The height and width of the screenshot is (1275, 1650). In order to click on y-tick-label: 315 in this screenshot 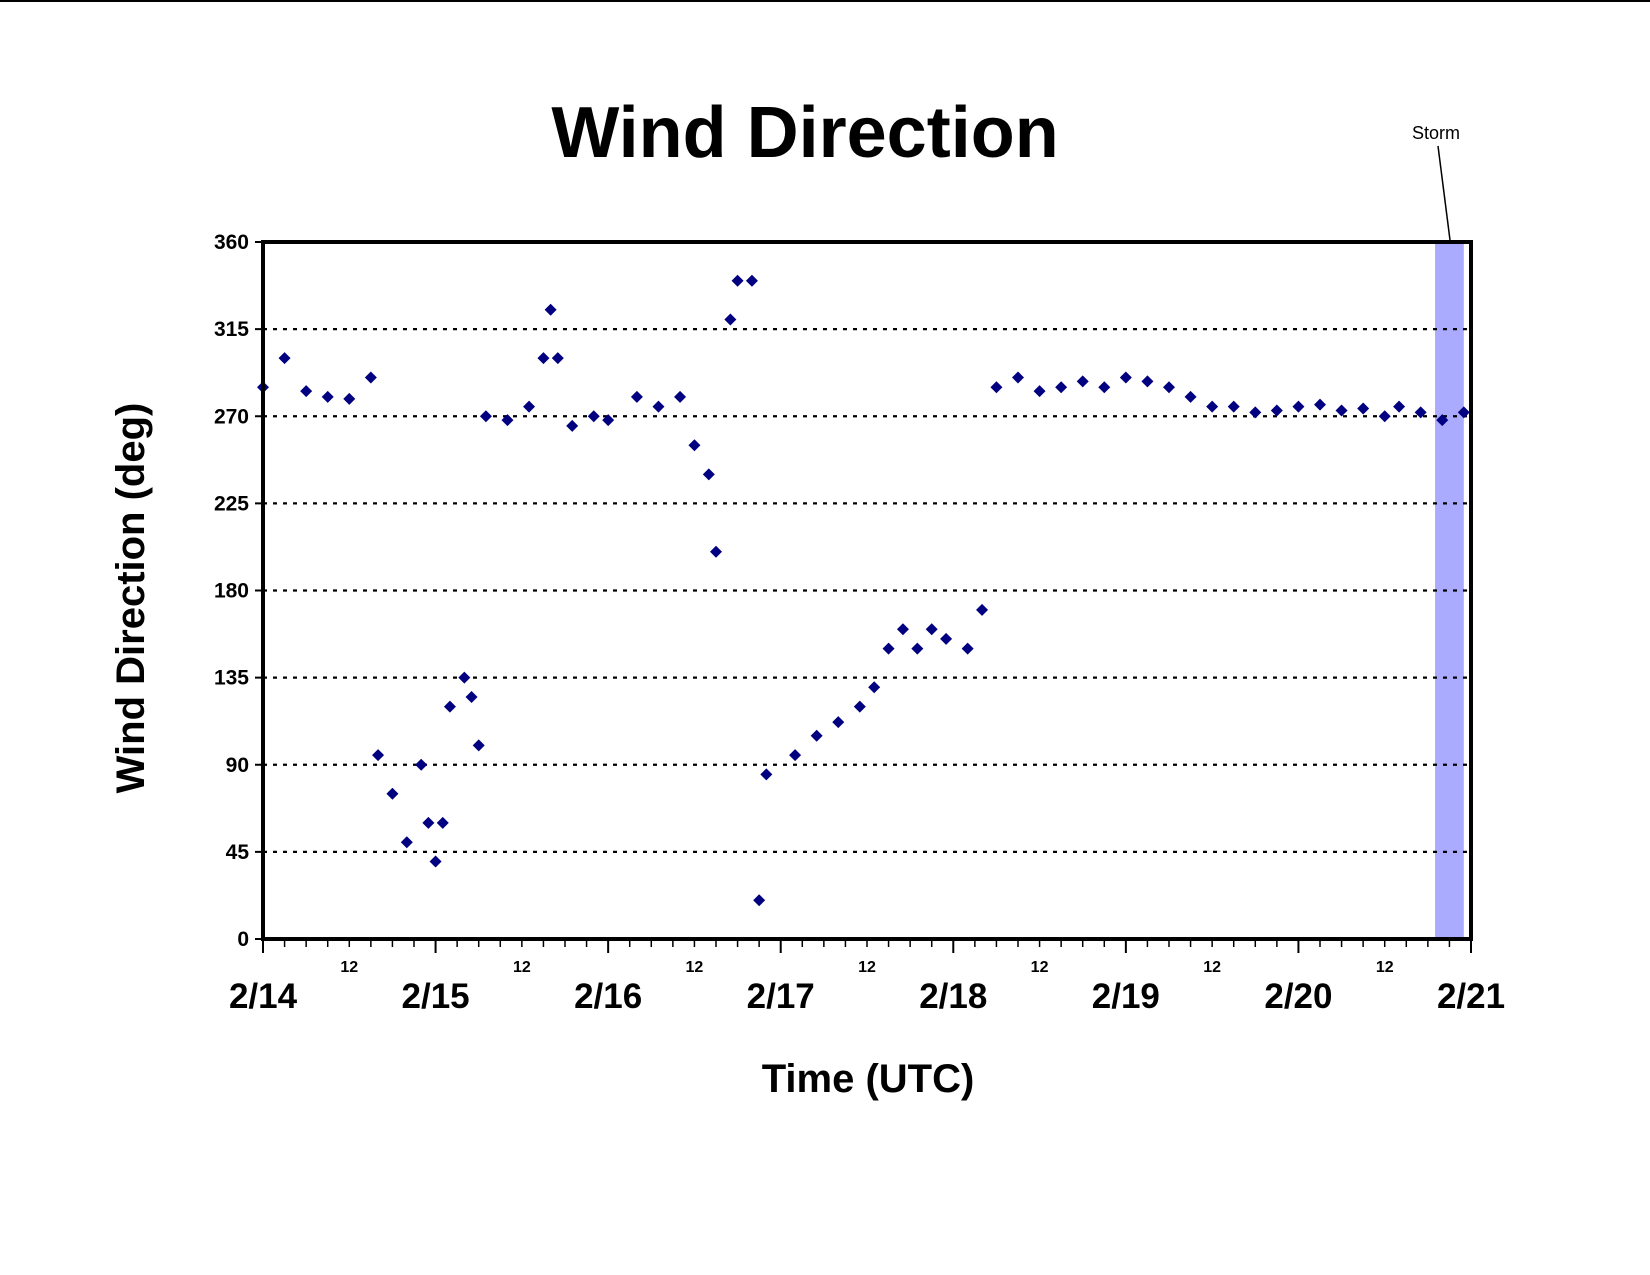, I will do `click(231, 329)`.